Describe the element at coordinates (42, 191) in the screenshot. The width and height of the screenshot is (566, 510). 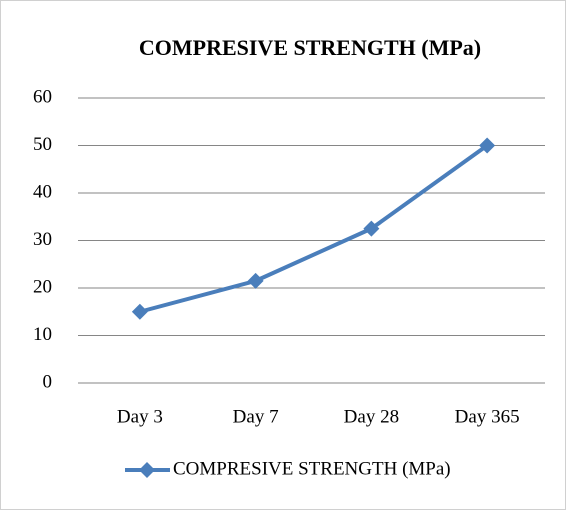
I see `y-tick-label: 40` at that location.